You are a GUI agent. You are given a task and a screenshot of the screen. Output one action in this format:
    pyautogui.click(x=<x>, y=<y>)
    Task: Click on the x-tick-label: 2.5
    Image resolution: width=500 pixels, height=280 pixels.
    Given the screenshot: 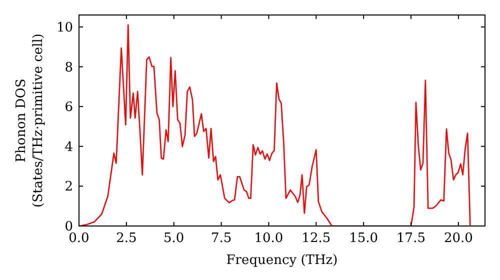 What is the action you would take?
    pyautogui.click(x=126, y=238)
    